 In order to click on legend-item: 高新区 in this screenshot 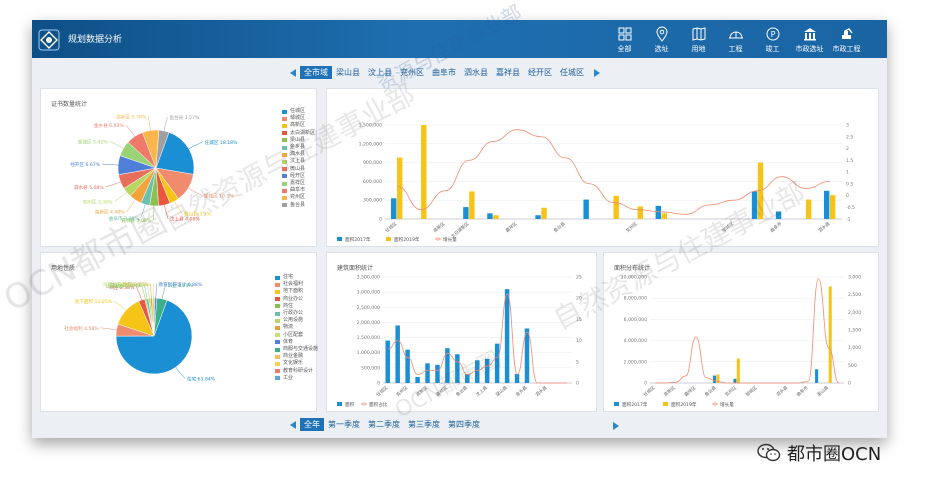, I will do `click(298, 125)`.